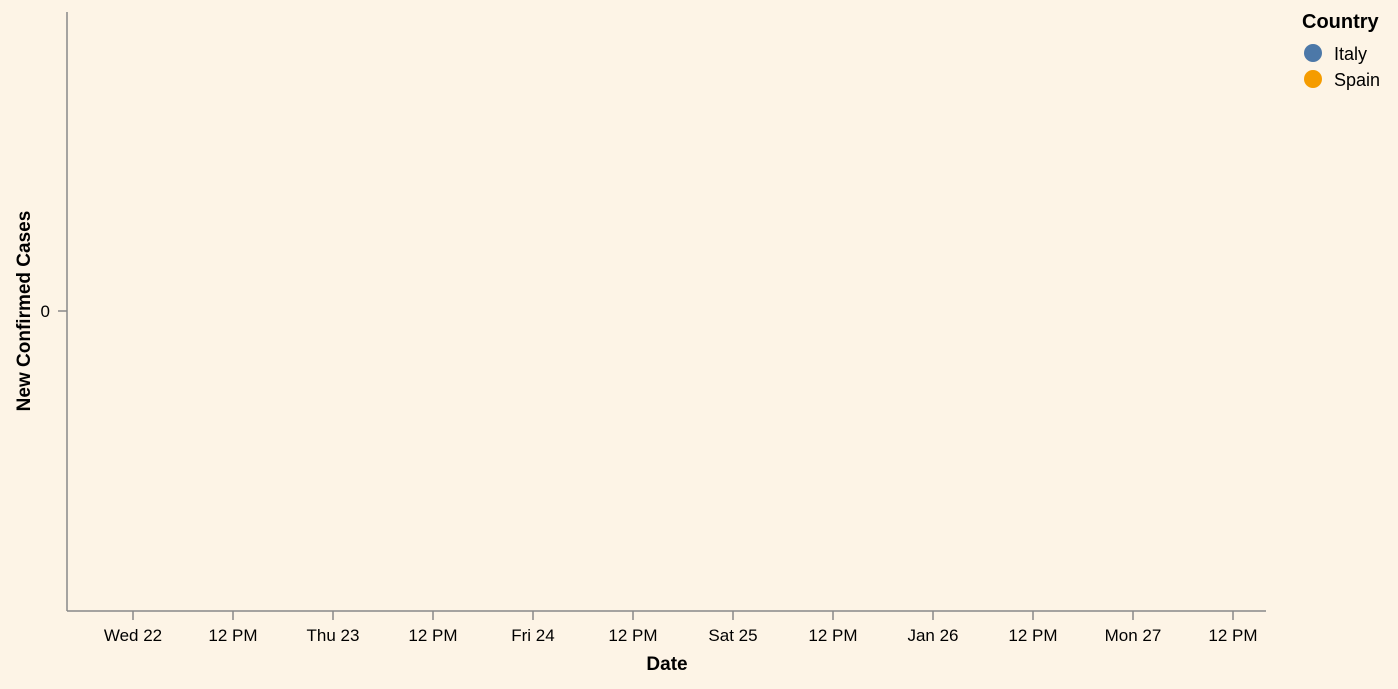 The height and width of the screenshot is (689, 1398). Describe the element at coordinates (632, 635) in the screenshot. I see `x-tick-label-5: 12 PM` at that location.